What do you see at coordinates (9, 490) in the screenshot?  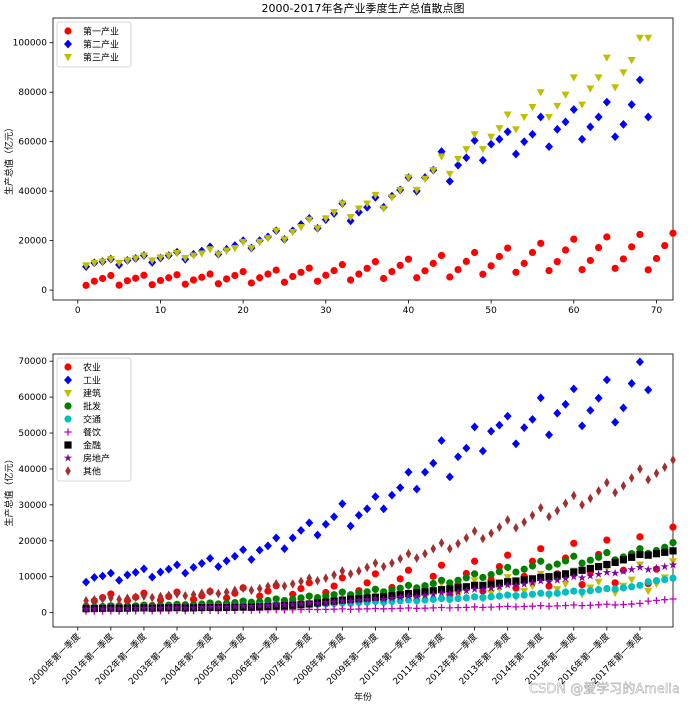 I see `y-axis-label: 生产总值（亿元）` at bounding box center [9, 490].